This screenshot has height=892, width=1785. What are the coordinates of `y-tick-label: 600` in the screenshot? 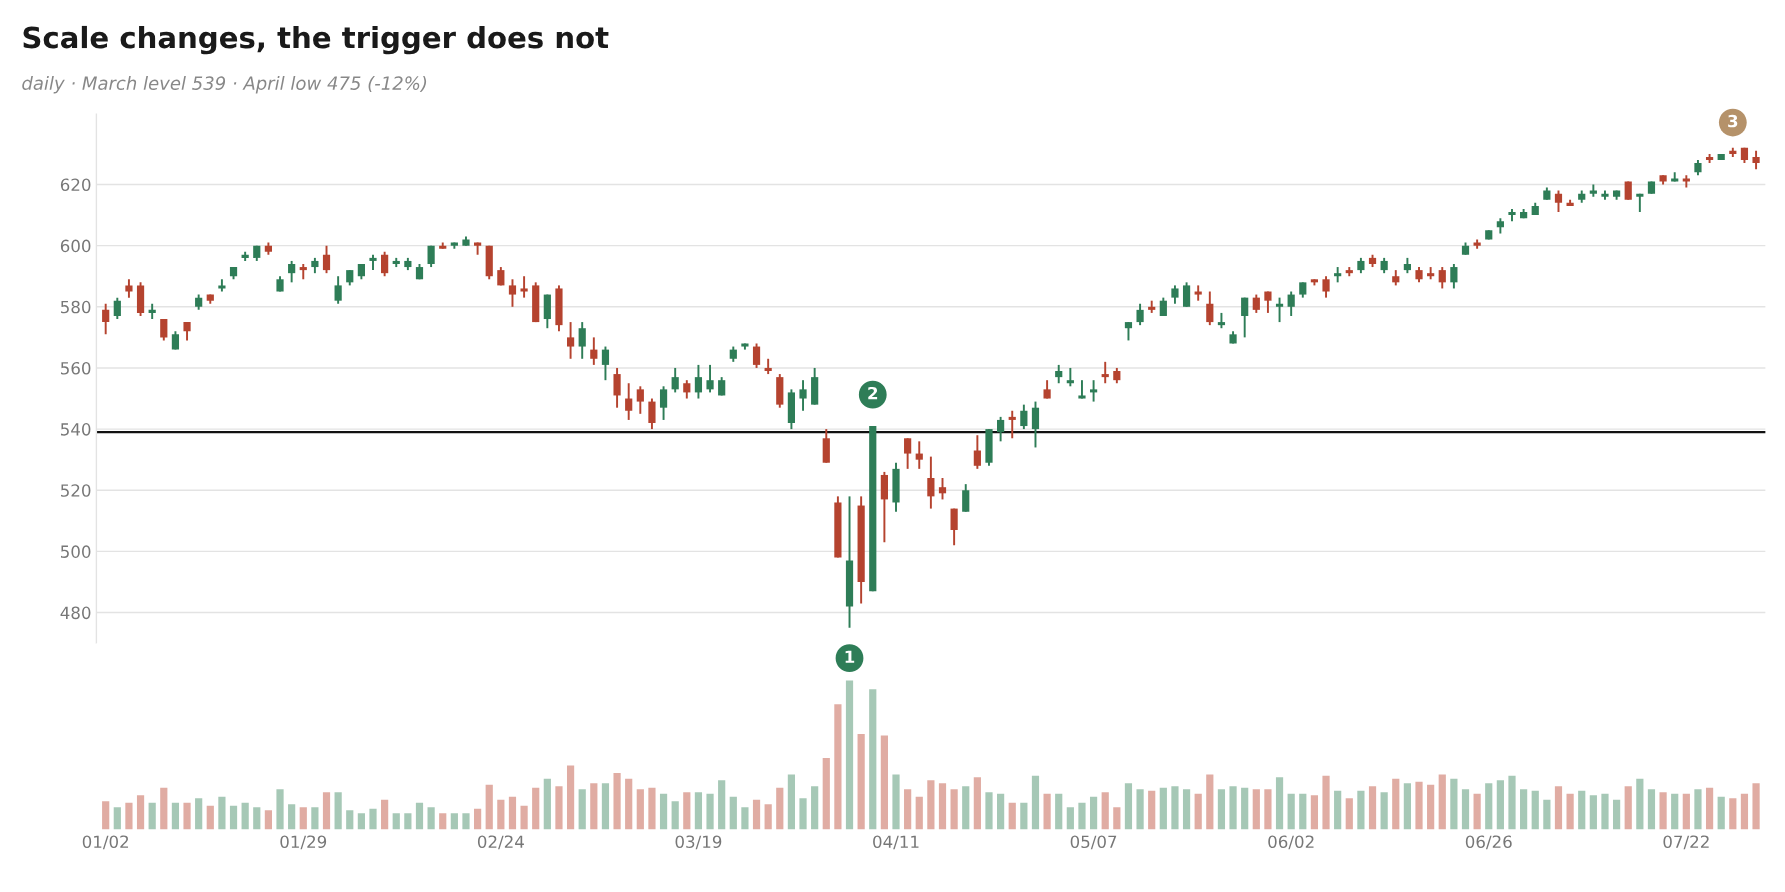 It's located at (75, 246).